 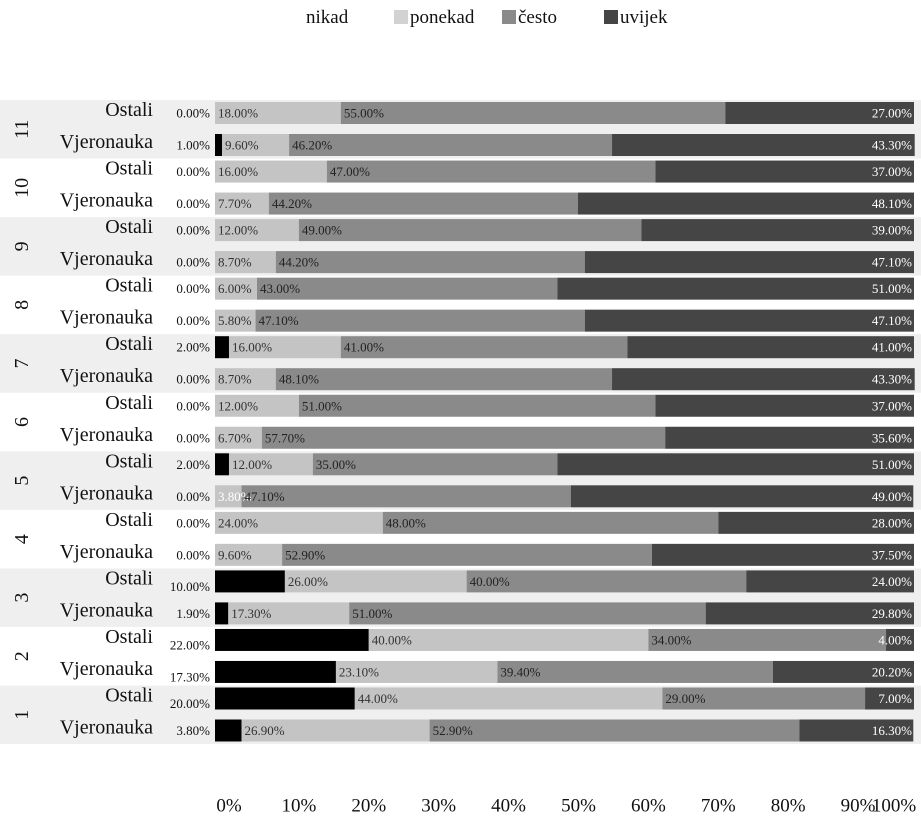 What do you see at coordinates (484, 347) in the screenshot?
I see `bar-segment-g7-ostali-s2` at bounding box center [484, 347].